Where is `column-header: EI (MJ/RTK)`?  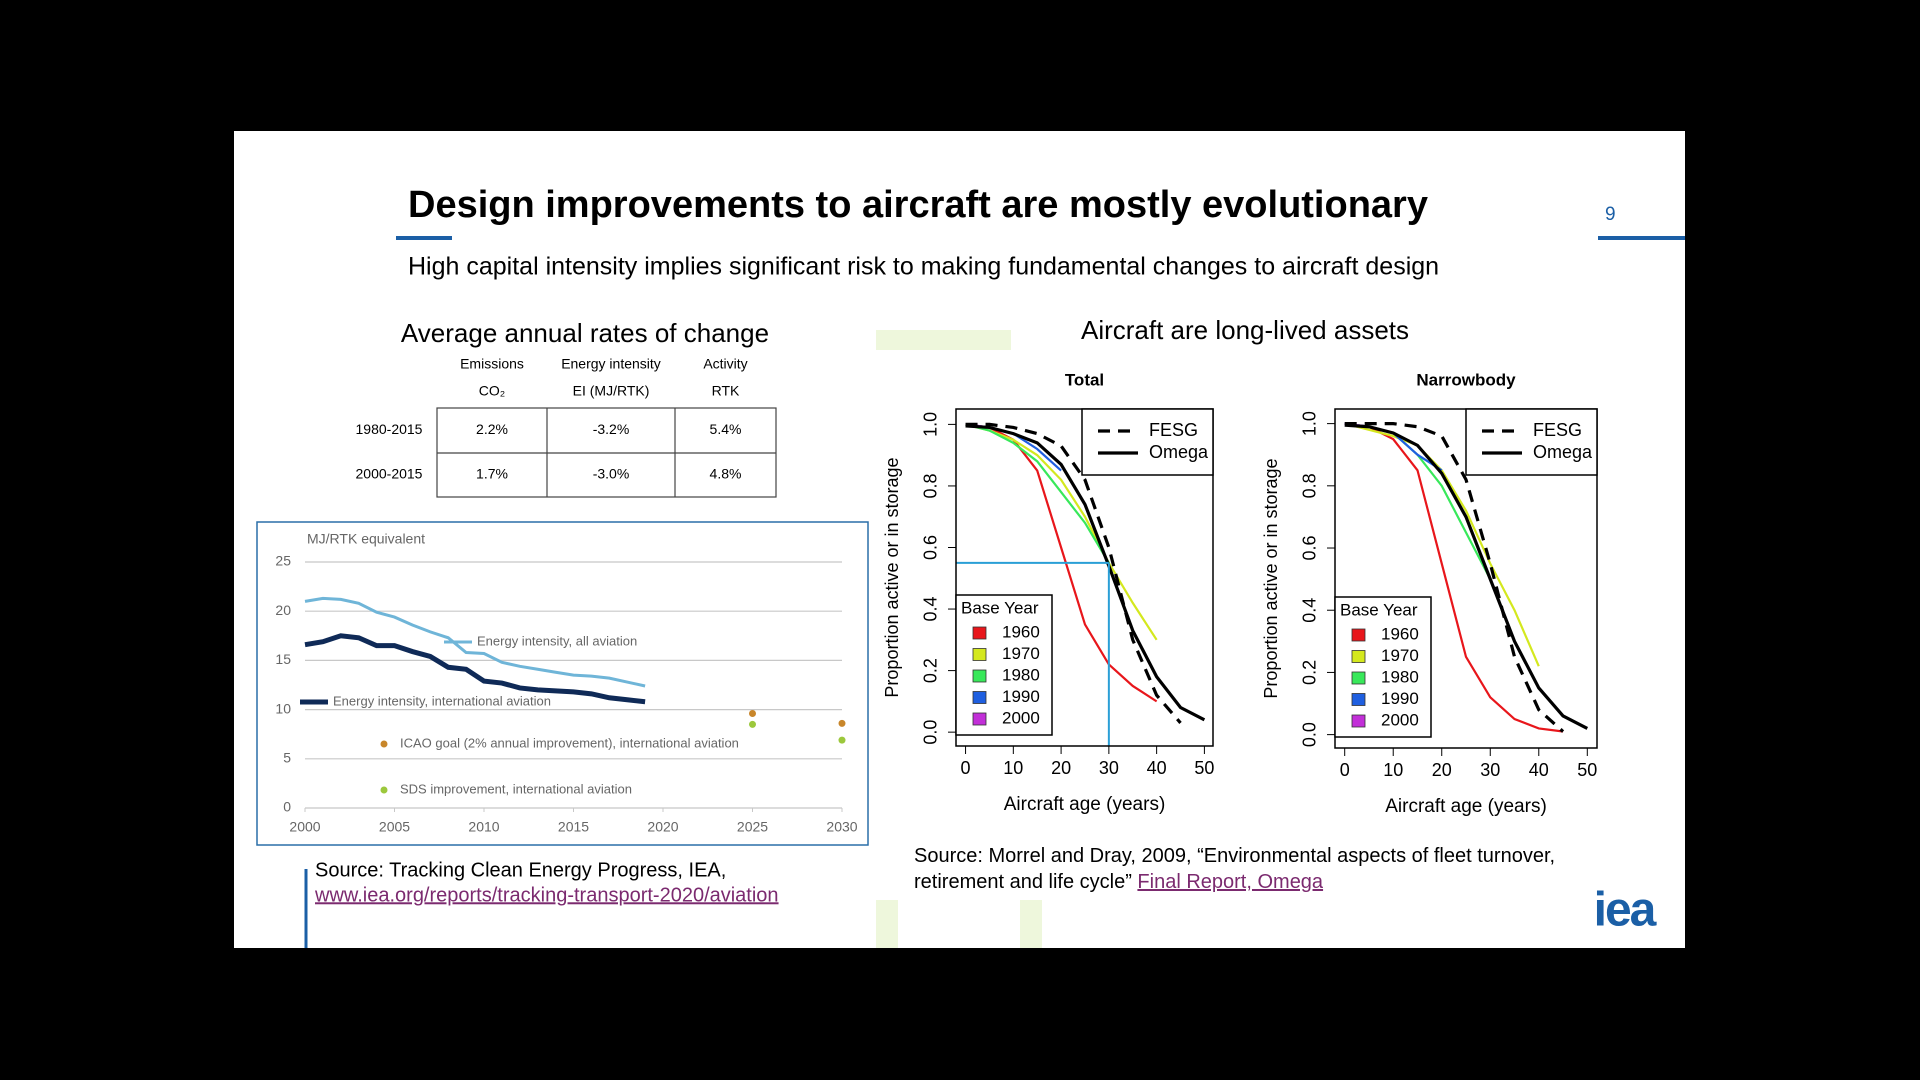 column-header: EI (MJ/RTK) is located at coordinates (611, 391).